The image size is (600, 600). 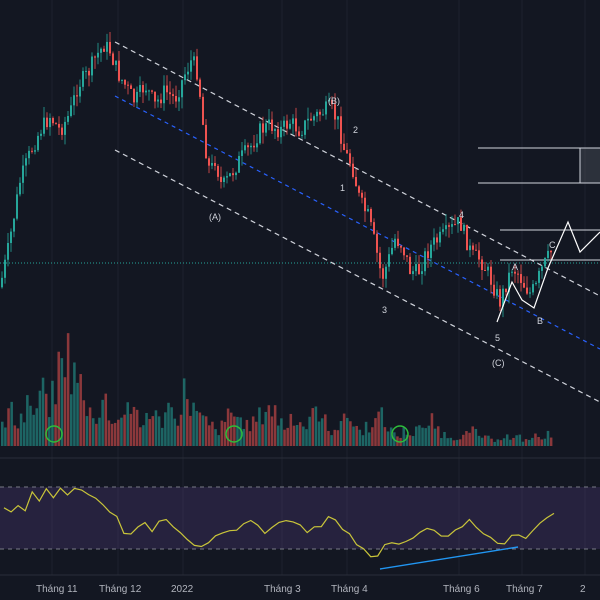 I want to click on x-tick-label: Tháng 4, so click(x=349, y=589).